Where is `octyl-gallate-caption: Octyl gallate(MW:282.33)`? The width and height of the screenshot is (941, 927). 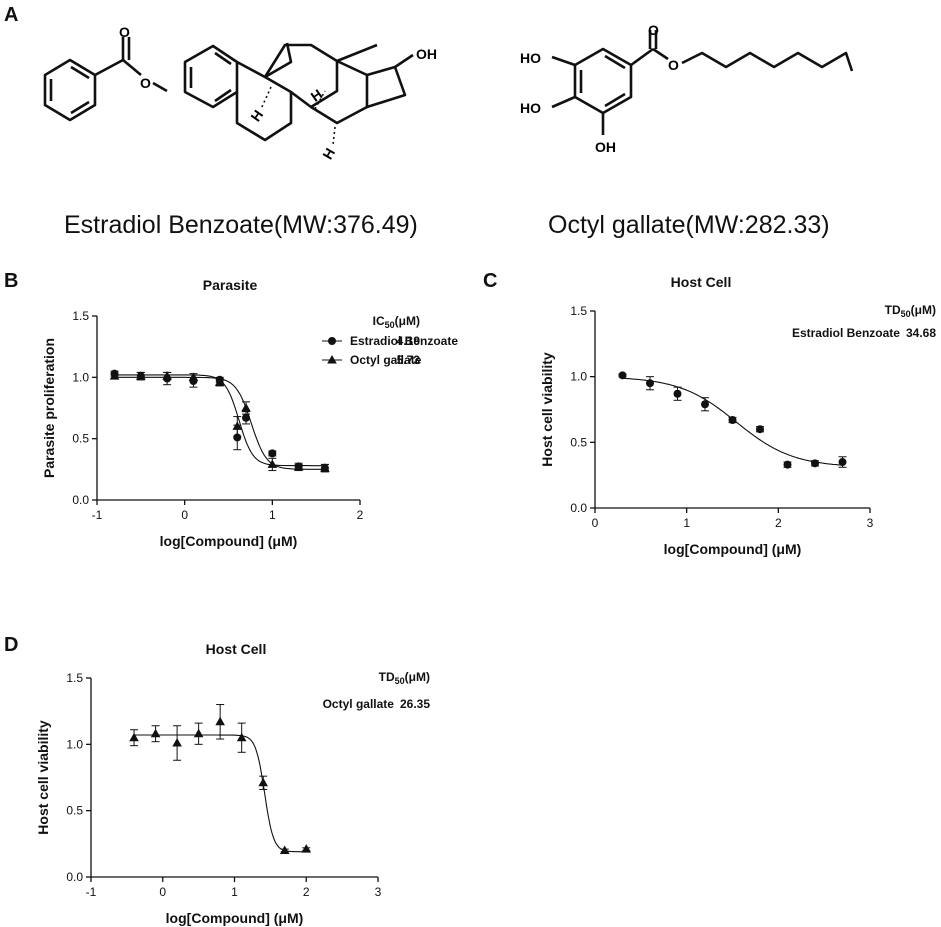
octyl-gallate-caption: Octyl gallate(MW:282.33) is located at coordinates (689, 225).